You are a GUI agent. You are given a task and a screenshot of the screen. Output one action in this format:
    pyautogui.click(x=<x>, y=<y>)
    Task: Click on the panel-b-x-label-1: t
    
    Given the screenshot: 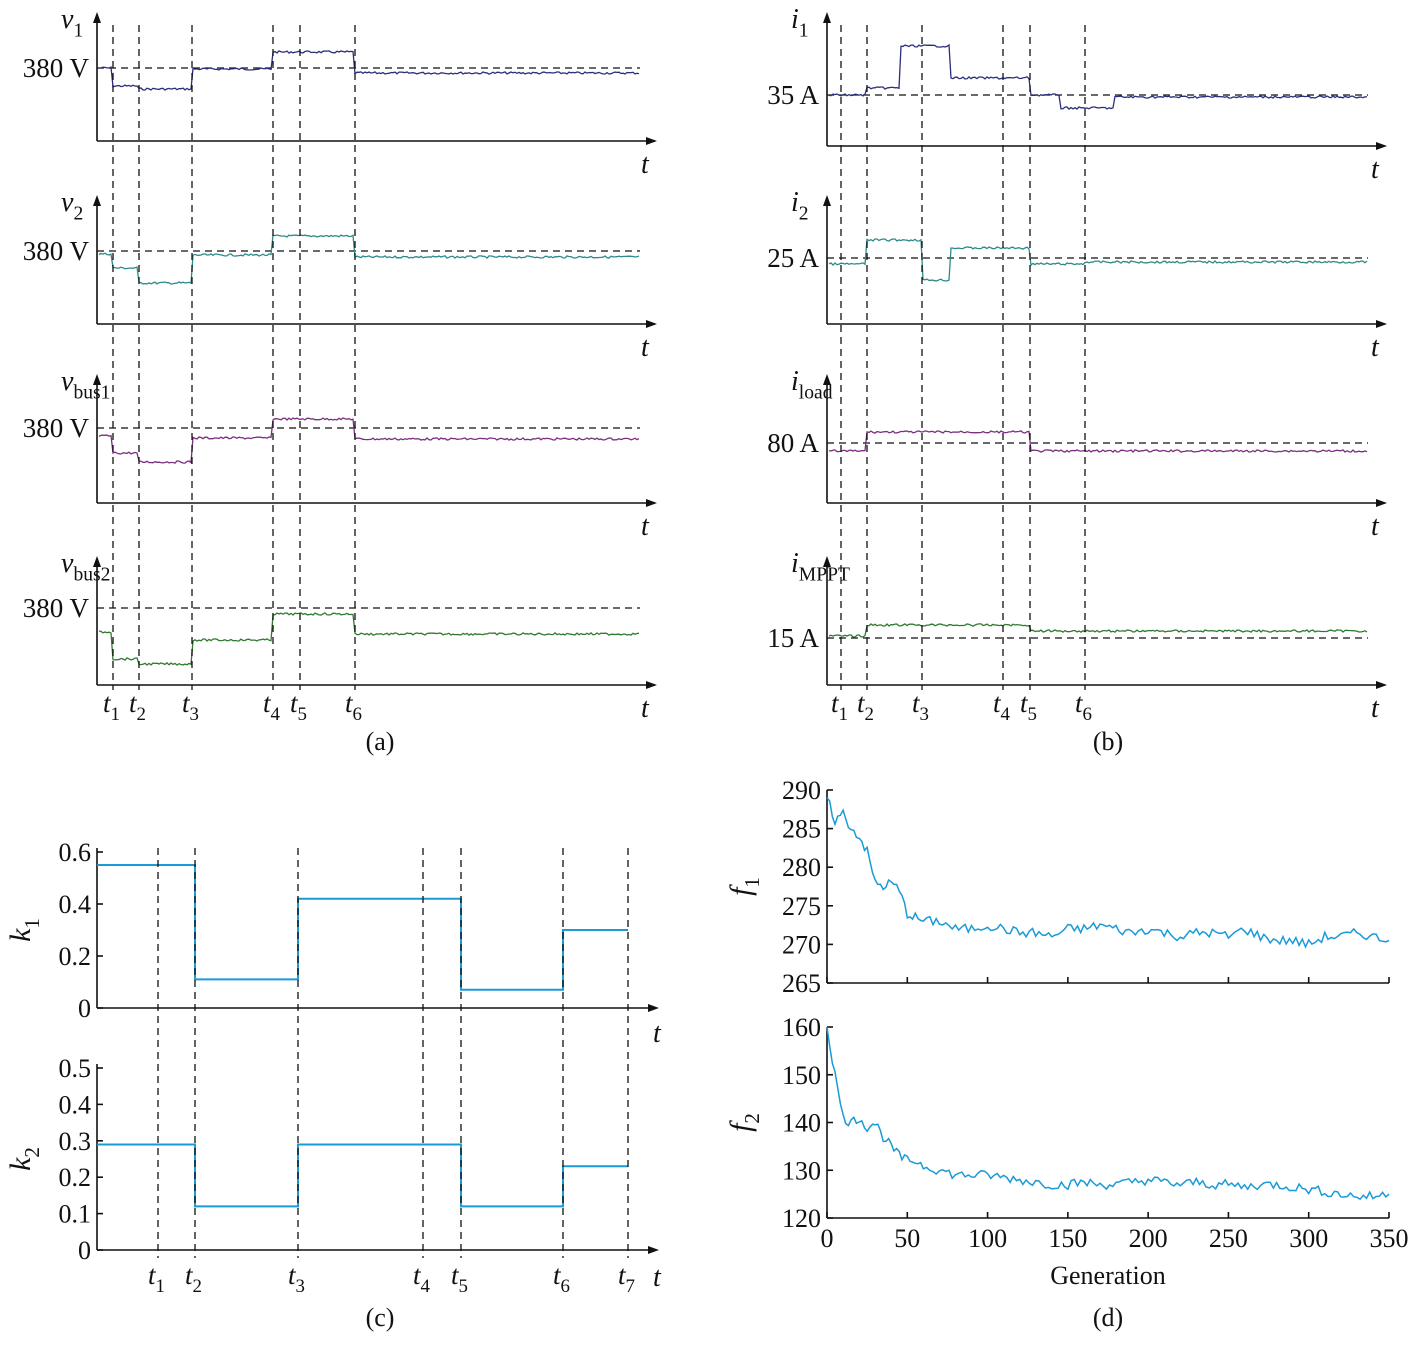 What is the action you would take?
    pyautogui.click(x=1375, y=347)
    